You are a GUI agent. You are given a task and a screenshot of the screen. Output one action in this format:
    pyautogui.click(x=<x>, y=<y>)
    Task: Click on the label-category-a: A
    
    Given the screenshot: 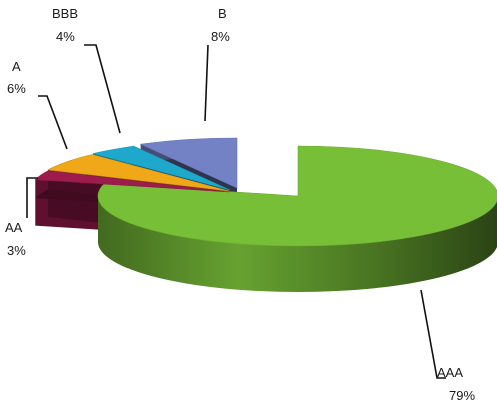 What is the action you would take?
    pyautogui.click(x=16, y=66)
    